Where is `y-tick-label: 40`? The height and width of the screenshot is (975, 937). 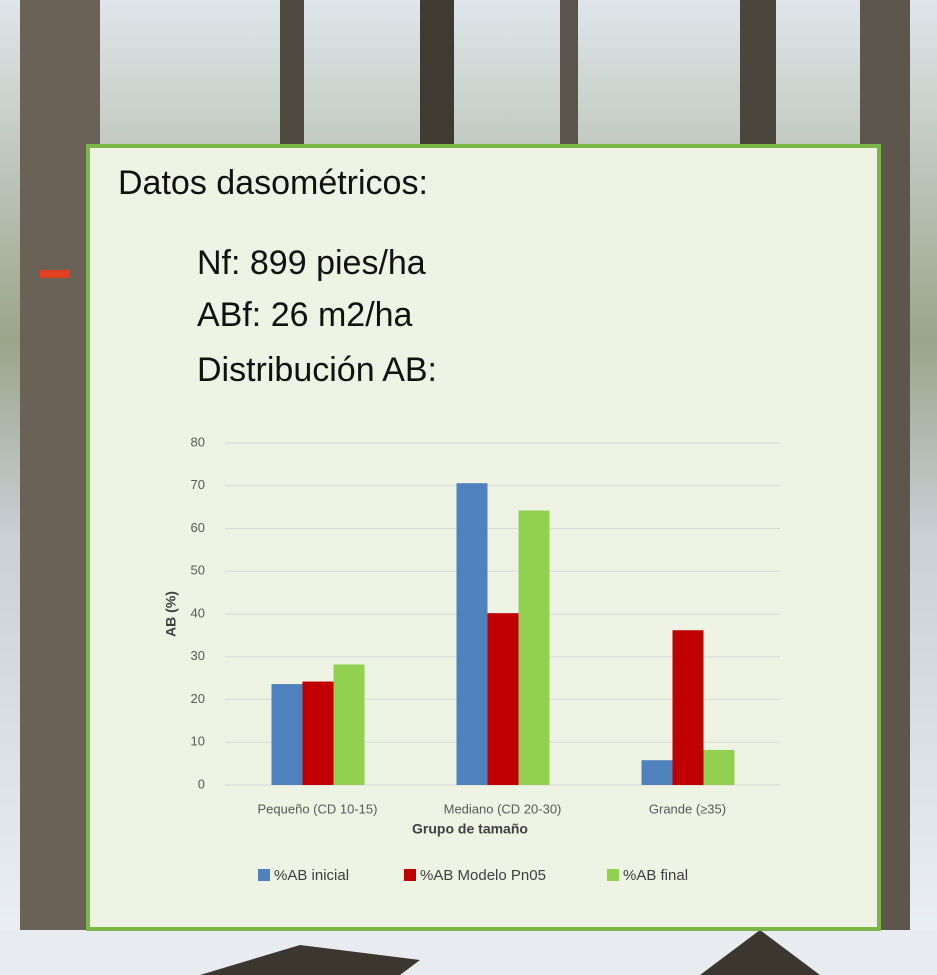 y-tick-label: 40 is located at coordinates (198, 612).